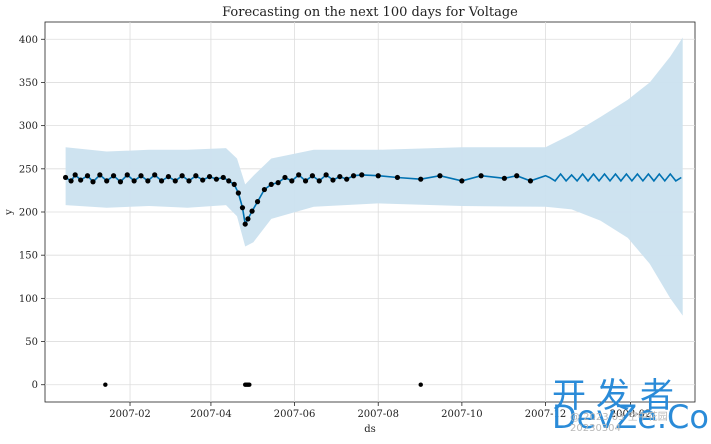 Image resolution: width=711 pixels, height=444 pixels. What do you see at coordinates (9, 212) in the screenshot?
I see `y-axis-label: y` at bounding box center [9, 212].